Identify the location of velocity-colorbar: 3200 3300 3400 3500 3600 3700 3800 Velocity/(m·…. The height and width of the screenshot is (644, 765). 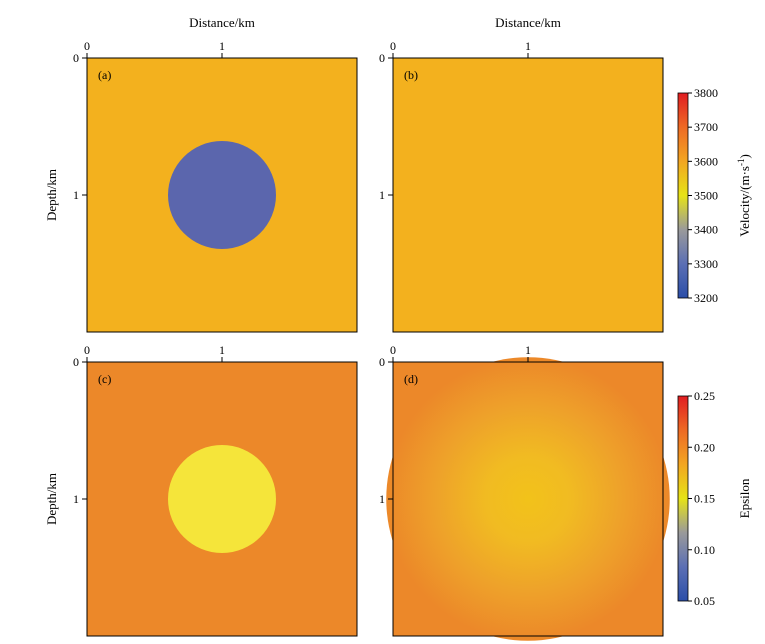
(714, 195).